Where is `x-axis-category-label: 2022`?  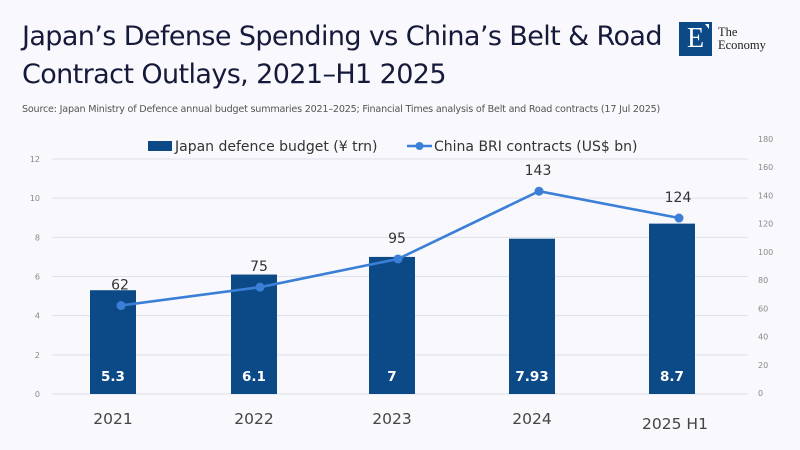
x-axis-category-label: 2022 is located at coordinates (253, 419).